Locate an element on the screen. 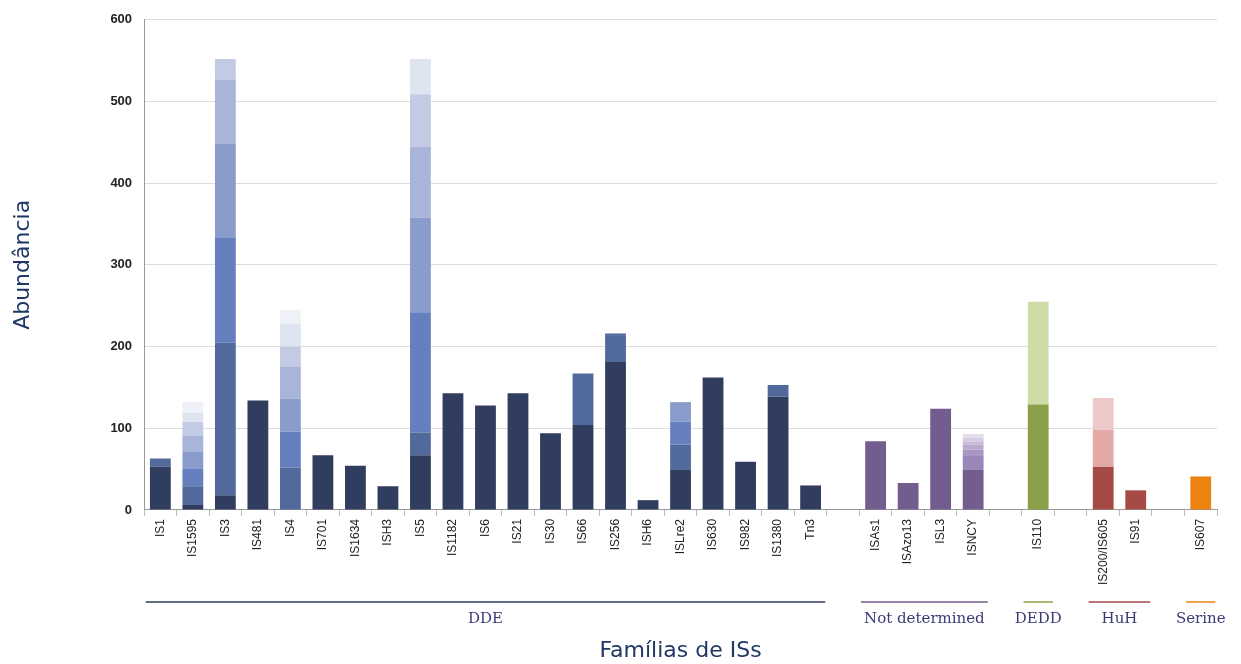 This screenshot has width=1241, height=664. x-tick-label: IS481 is located at coordinates (257, 534).